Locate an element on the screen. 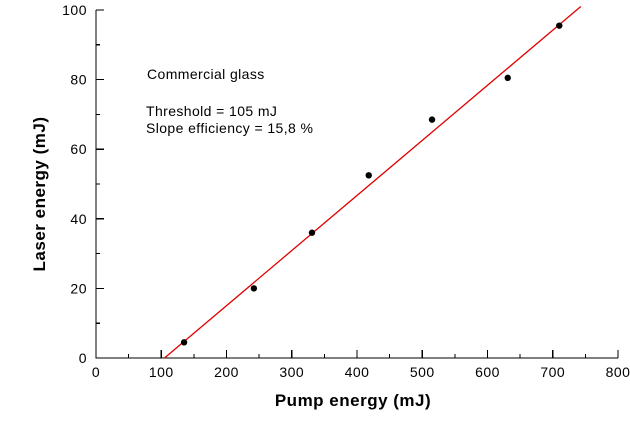 The height and width of the screenshot is (423, 630). y-tick-label: 20 is located at coordinates (78, 288).